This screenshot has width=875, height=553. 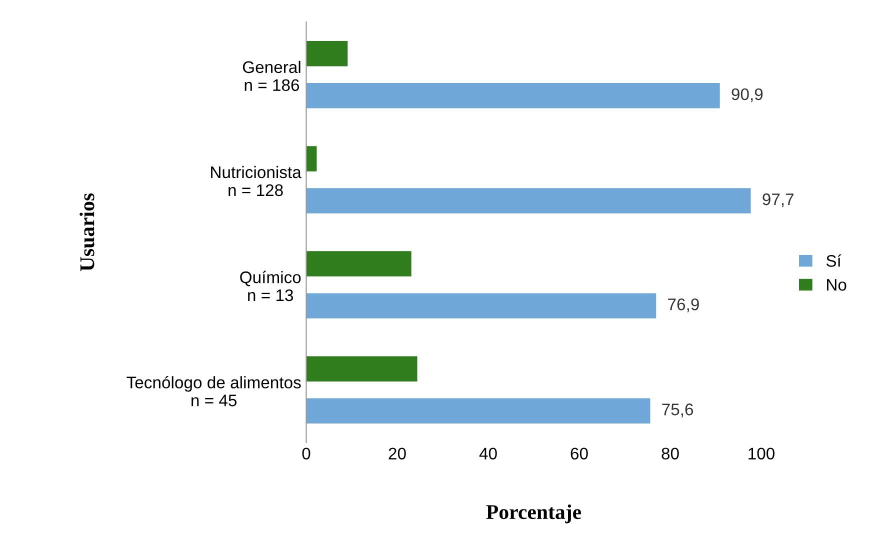 I want to click on y-tick-label: Químico n = 13, so click(x=270, y=286).